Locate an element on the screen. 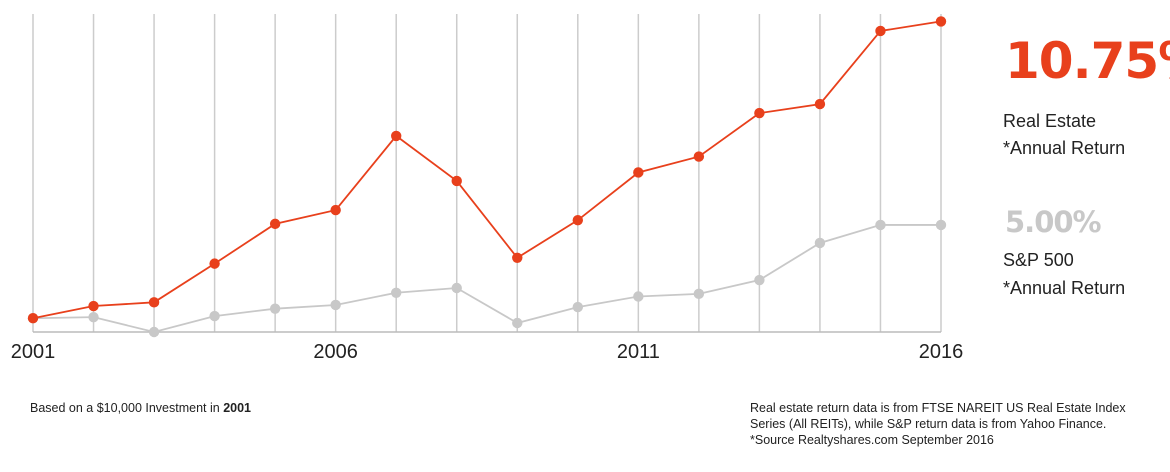 This screenshot has width=1170, height=472. point-real-estate-2015 is located at coordinates (880, 31).